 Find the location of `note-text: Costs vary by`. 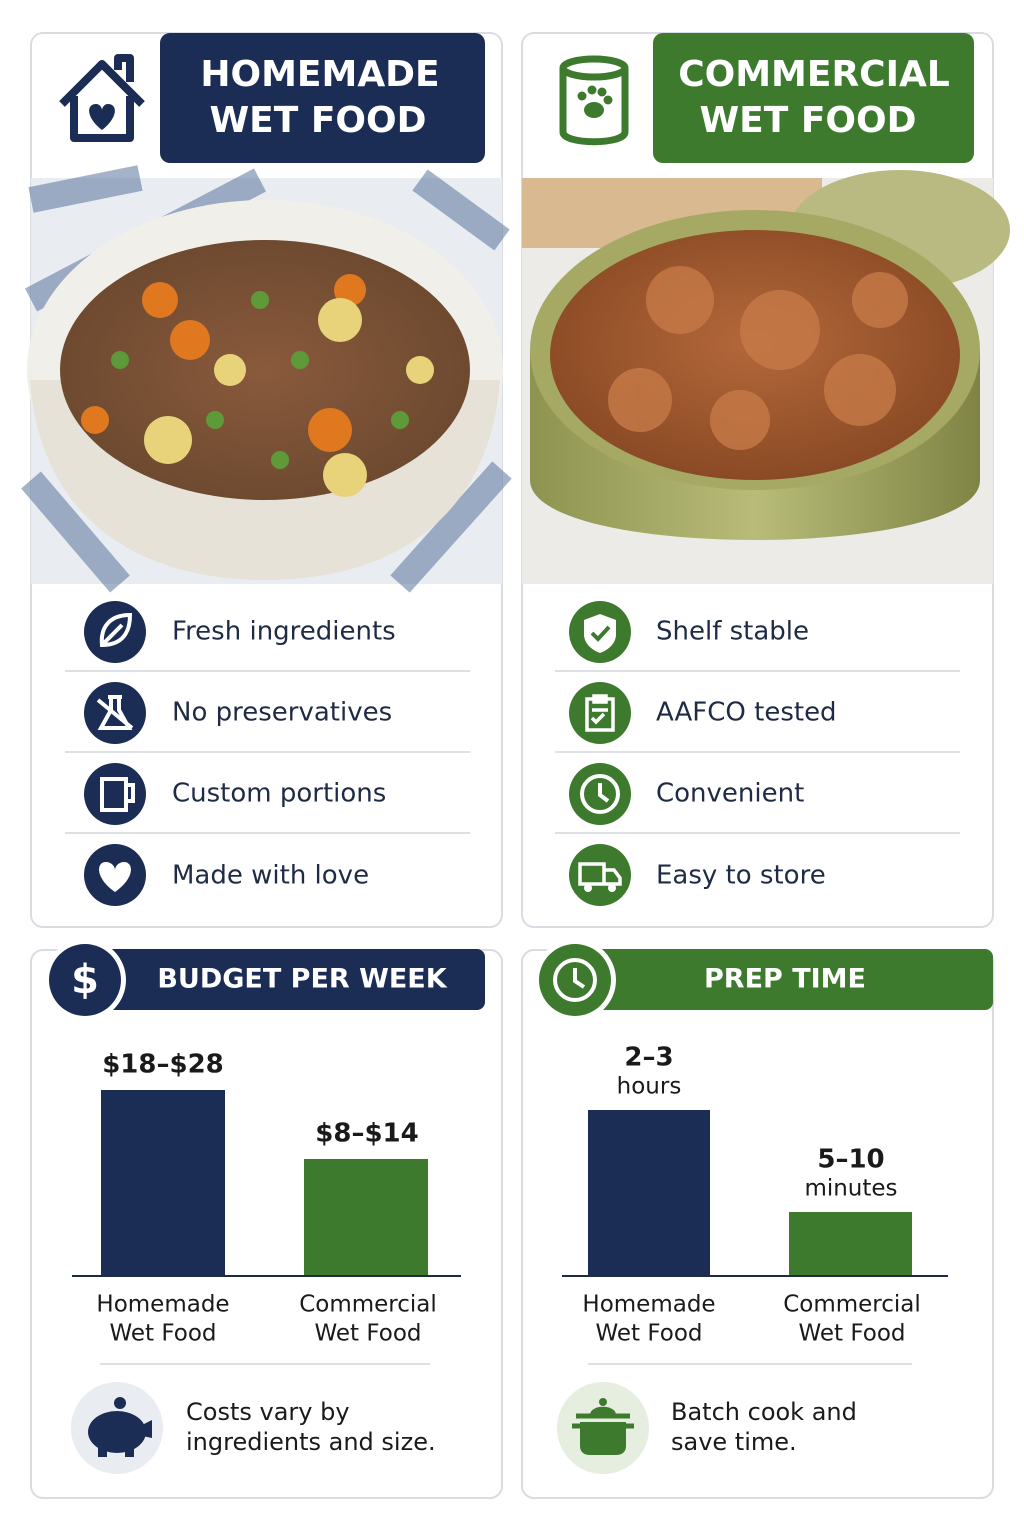

note-text: Costs vary by is located at coordinates (268, 1412).